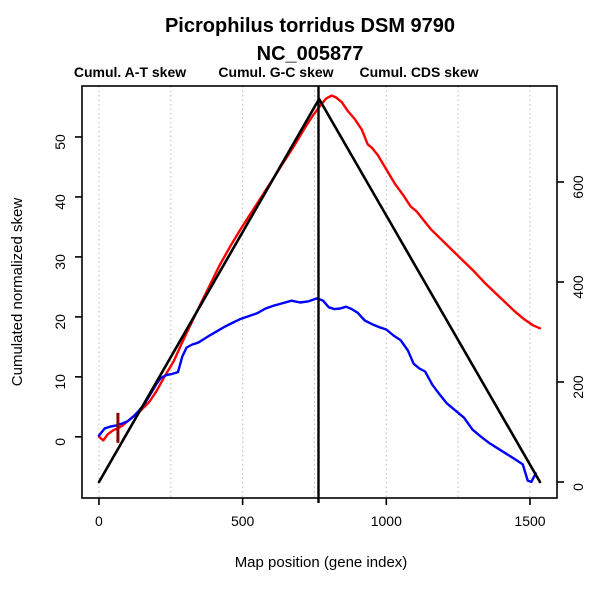 The height and width of the screenshot is (600, 600). What do you see at coordinates (17, 292) in the screenshot?
I see `y-axis-label: Cumulated normalized skew` at bounding box center [17, 292].